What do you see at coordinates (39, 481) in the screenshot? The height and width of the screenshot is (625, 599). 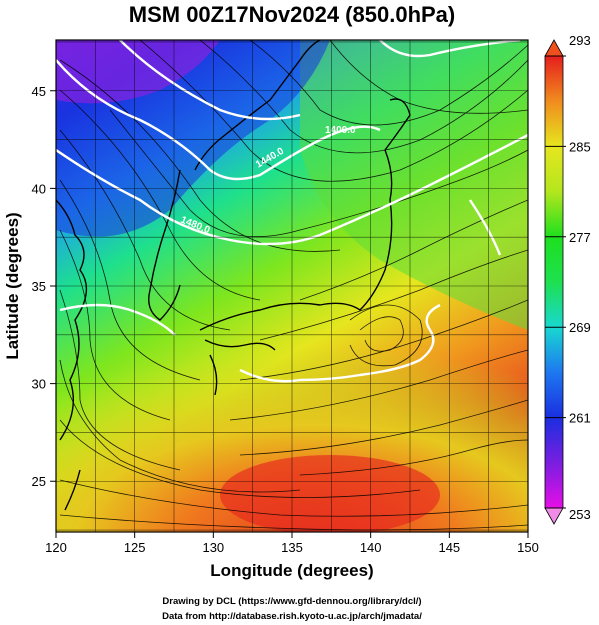 I see `y-tick-label: 25` at bounding box center [39, 481].